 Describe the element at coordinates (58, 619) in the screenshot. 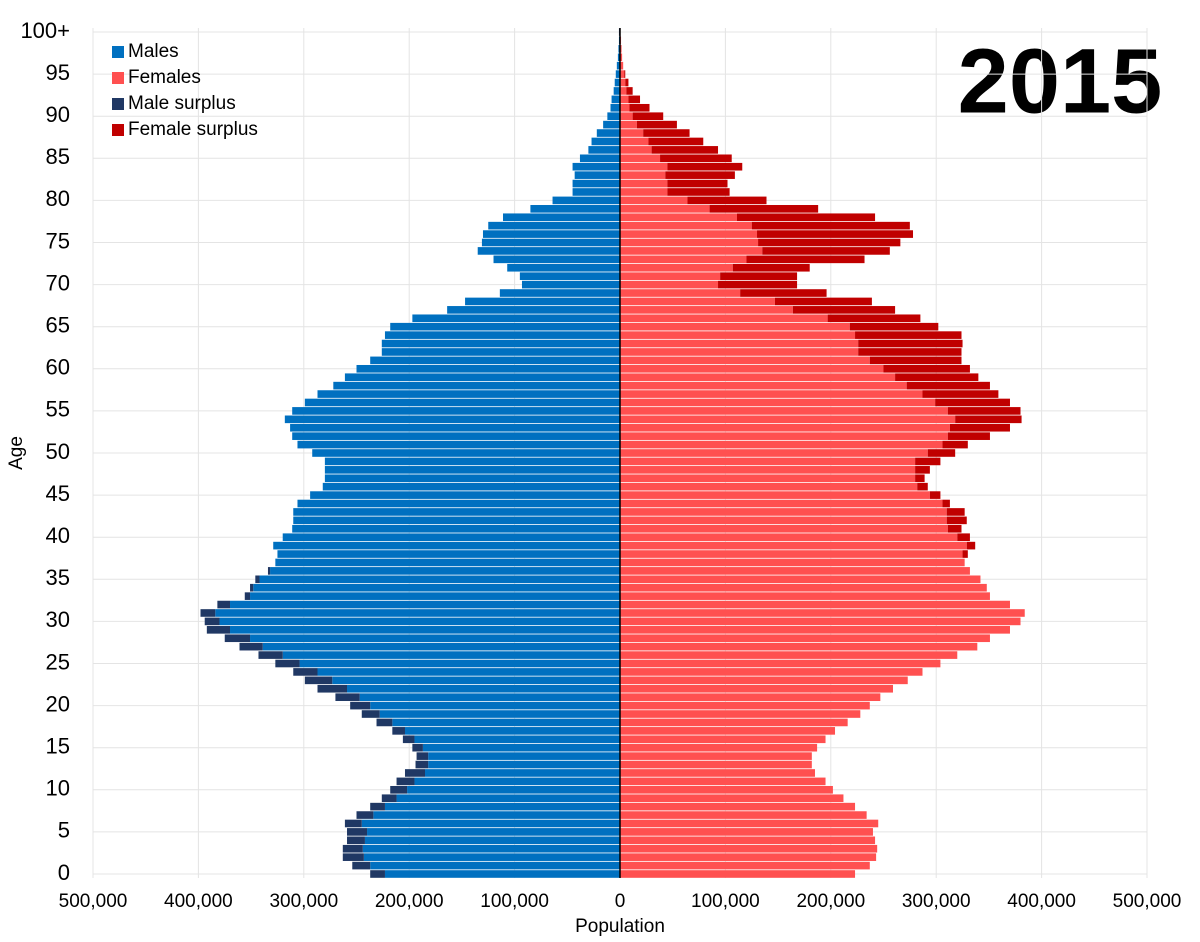

I see `y-tick-label: 30` at that location.